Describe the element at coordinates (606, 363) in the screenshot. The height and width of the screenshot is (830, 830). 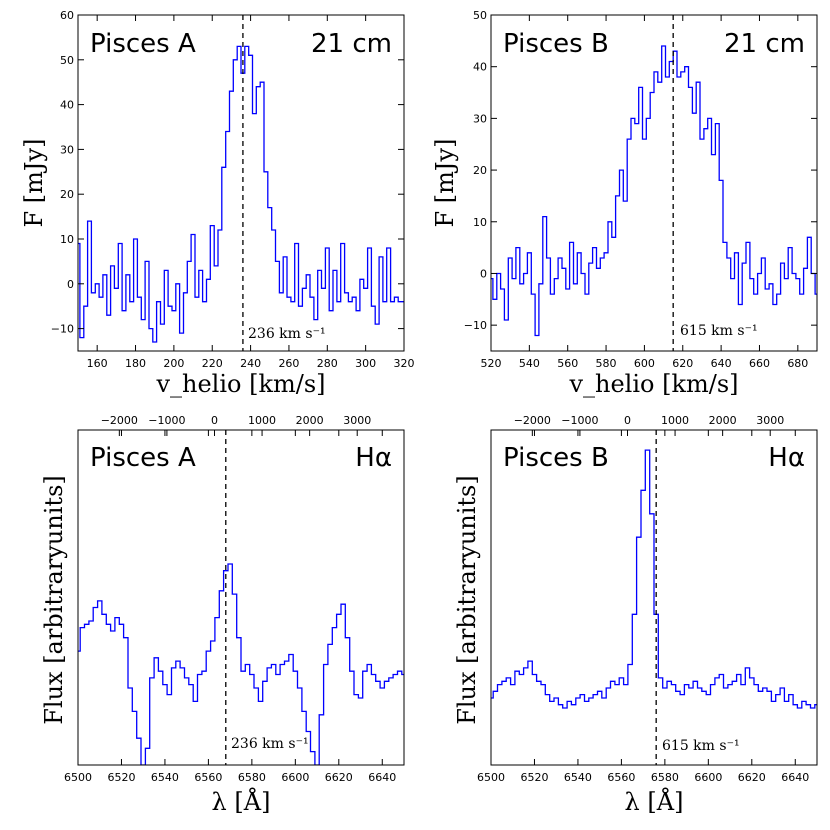
I see `x-tick-label: 580` at that location.